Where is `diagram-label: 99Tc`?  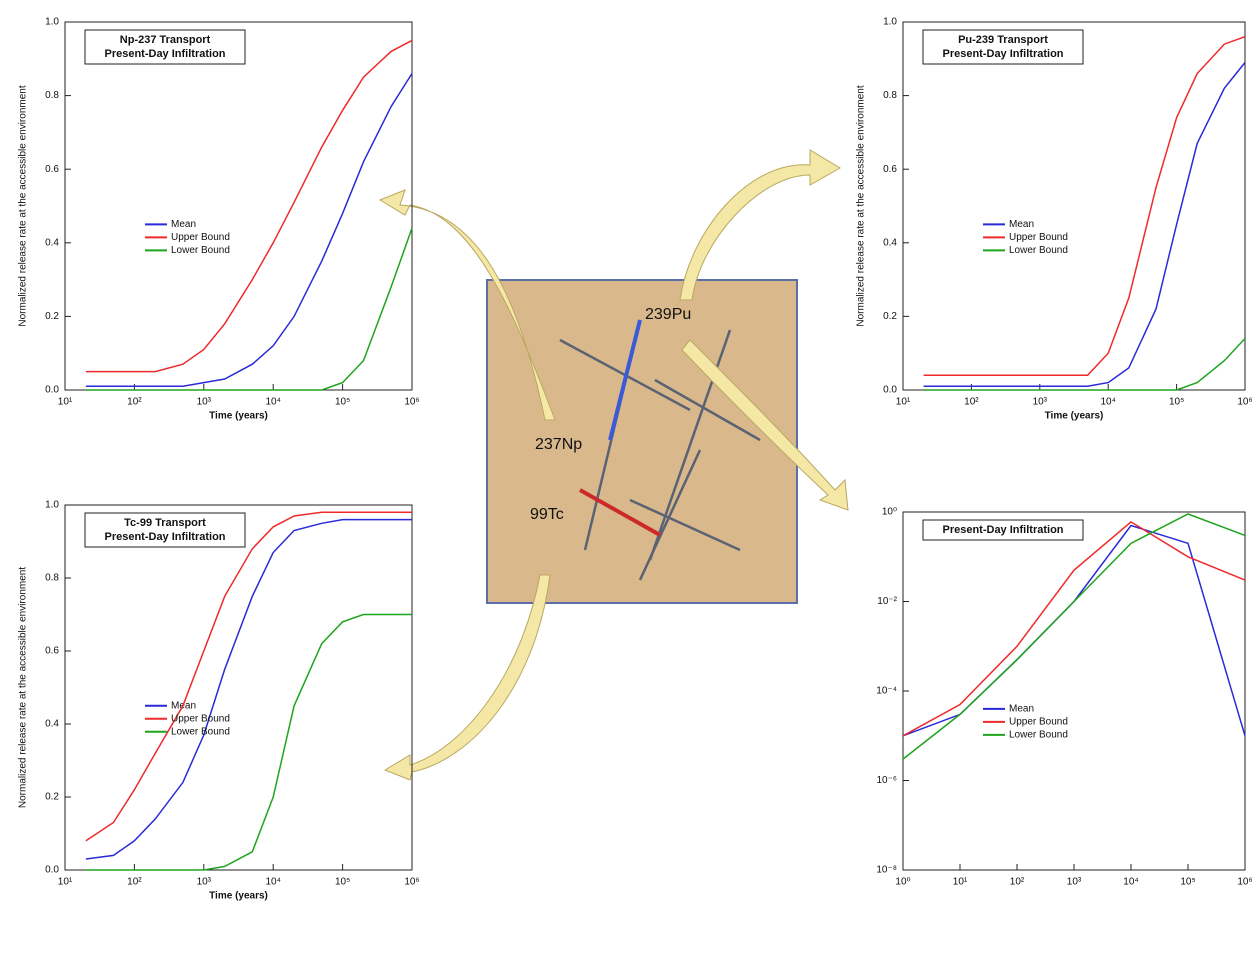 diagram-label: 99Tc is located at coordinates (547, 514).